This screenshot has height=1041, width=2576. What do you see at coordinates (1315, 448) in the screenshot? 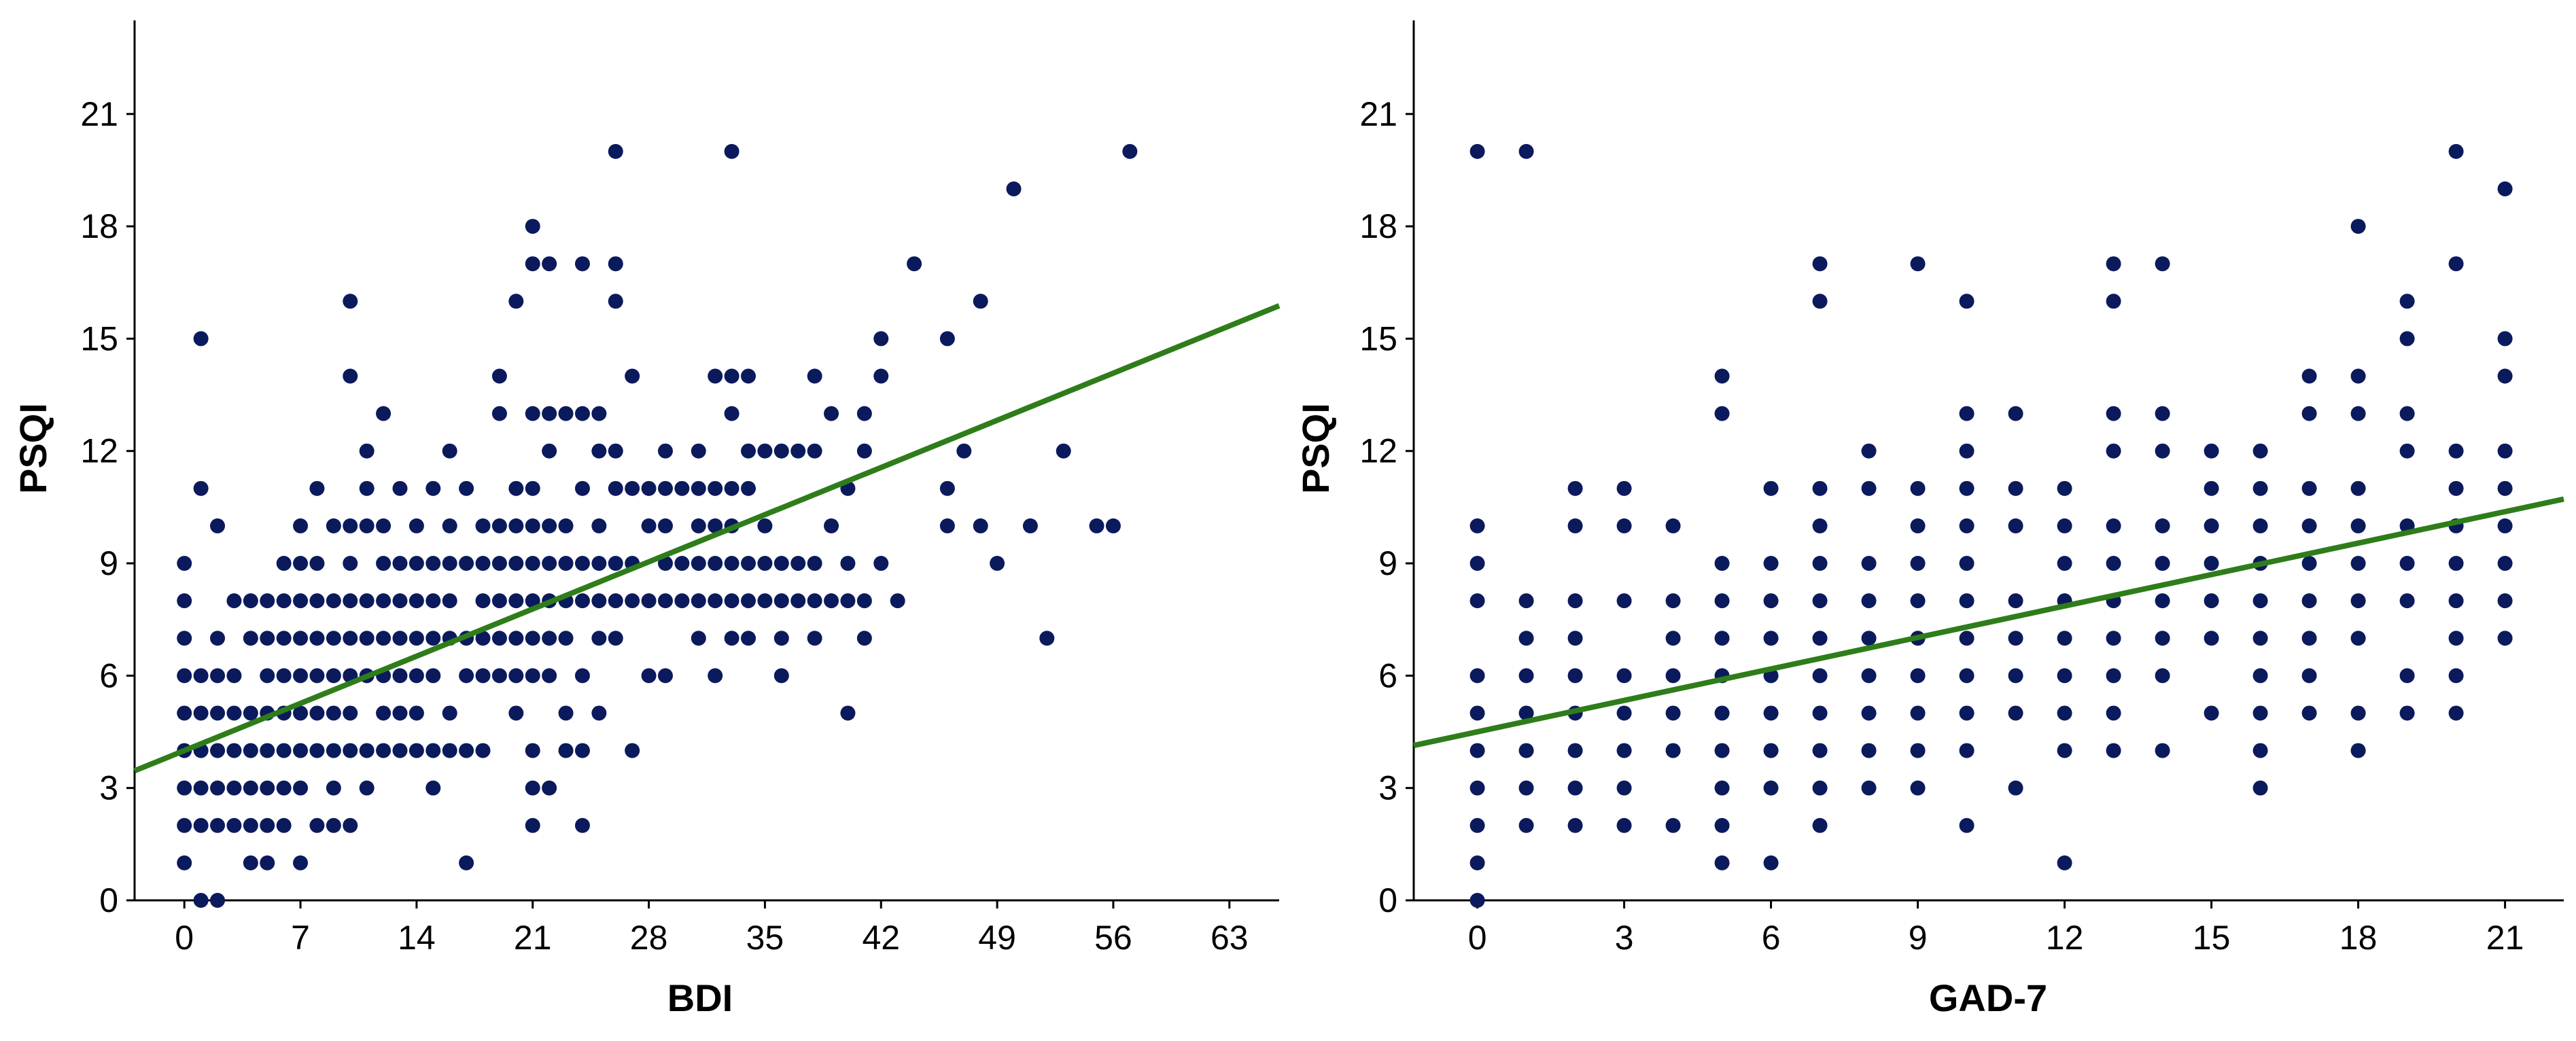
I see `y-axis-title: PSQI` at bounding box center [1315, 448].